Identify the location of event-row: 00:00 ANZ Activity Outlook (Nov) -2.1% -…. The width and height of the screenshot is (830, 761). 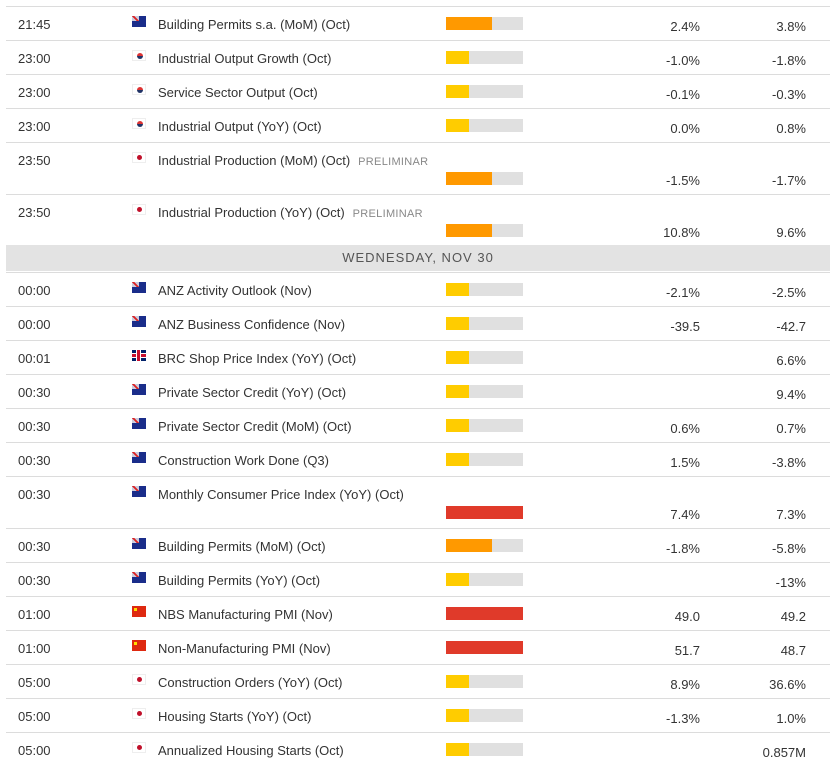
(418, 289).